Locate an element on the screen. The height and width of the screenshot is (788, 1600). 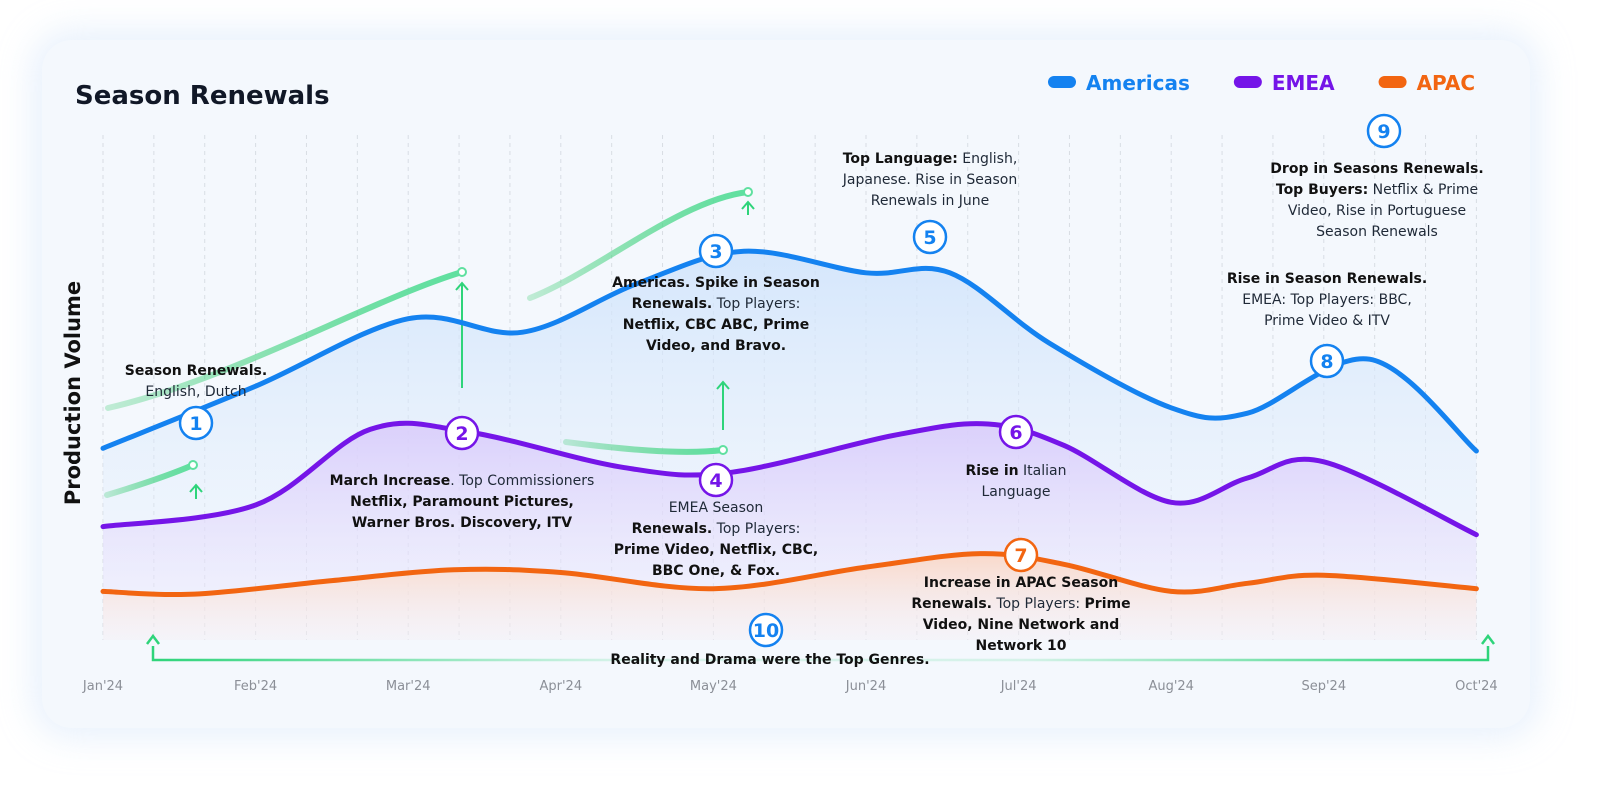
annotation-10: Reality and Drama were the Top Genres. is located at coordinates (769, 660).